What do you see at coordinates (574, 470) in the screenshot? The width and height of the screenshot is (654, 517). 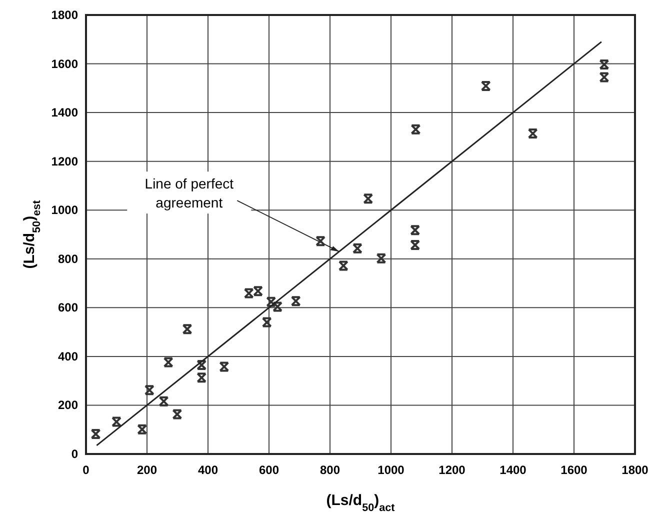 I see `x-tick-label: 1600` at bounding box center [574, 470].